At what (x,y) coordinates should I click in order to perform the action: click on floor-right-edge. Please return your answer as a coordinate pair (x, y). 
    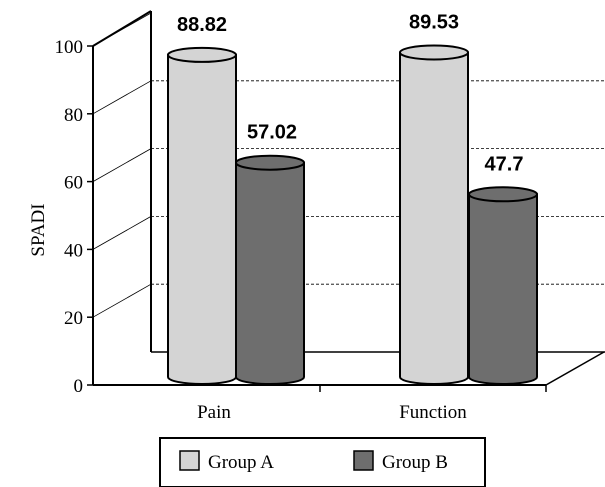
    Looking at the image, I should click on (575, 368).